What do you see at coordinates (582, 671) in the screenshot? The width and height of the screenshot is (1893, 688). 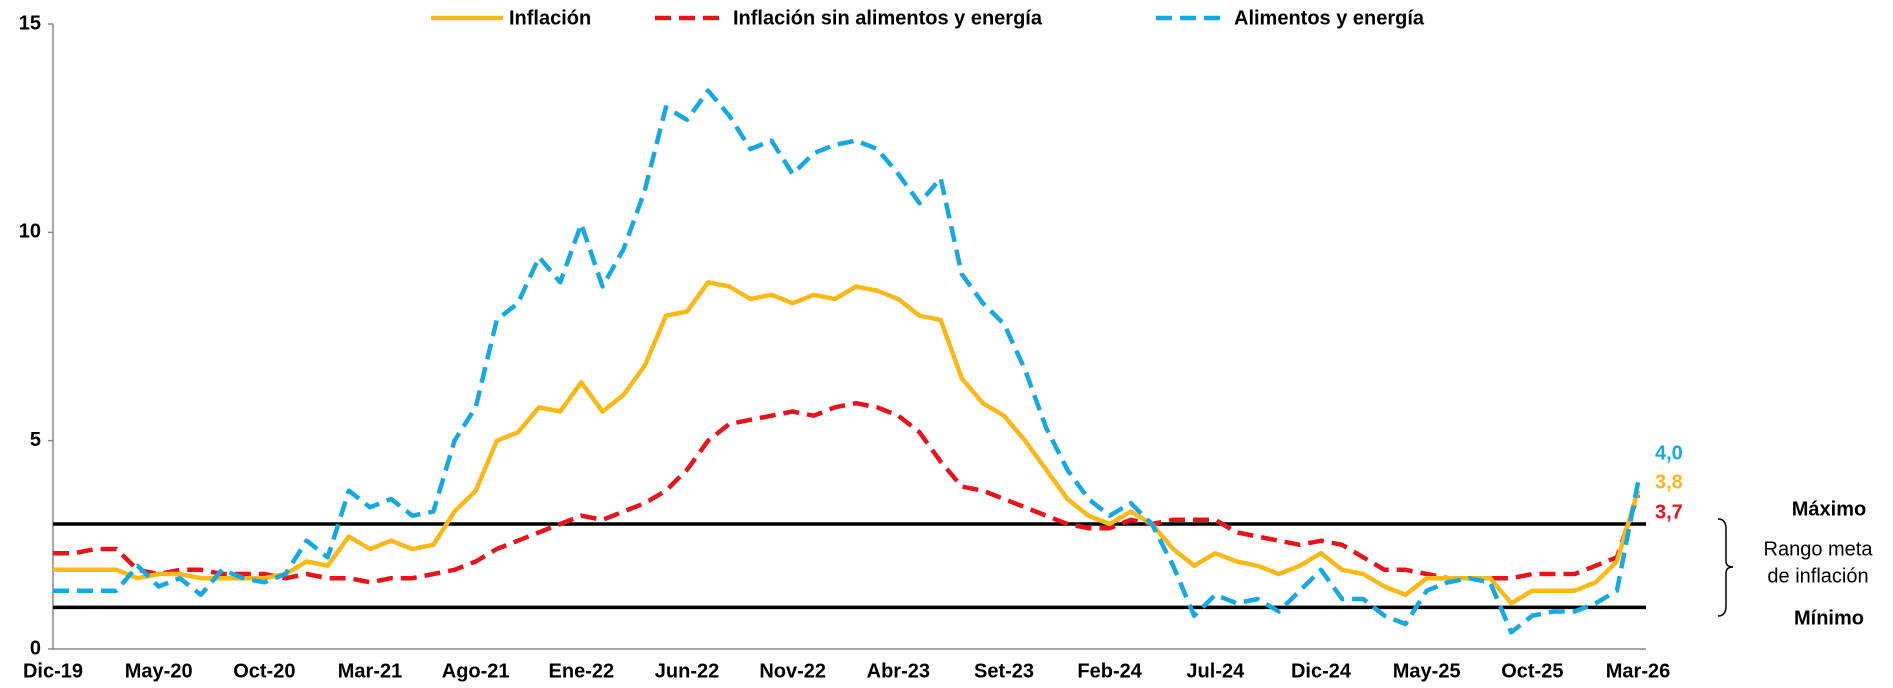 I see `x-tick-label: Ene-22` at bounding box center [582, 671].